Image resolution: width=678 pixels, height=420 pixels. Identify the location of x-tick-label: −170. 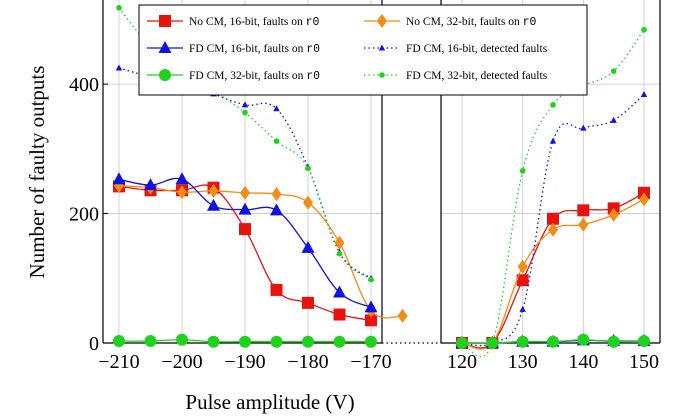
(370, 362).